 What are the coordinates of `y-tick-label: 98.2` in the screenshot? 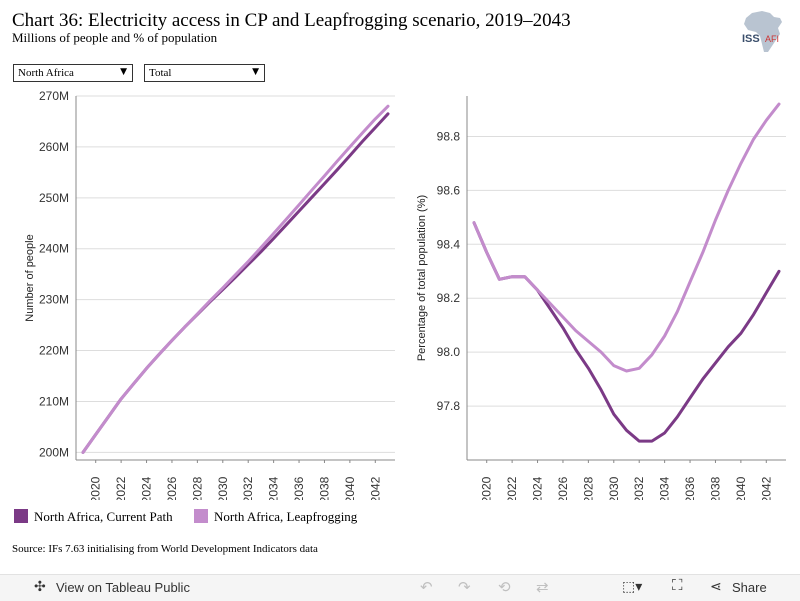 It's located at (449, 298).